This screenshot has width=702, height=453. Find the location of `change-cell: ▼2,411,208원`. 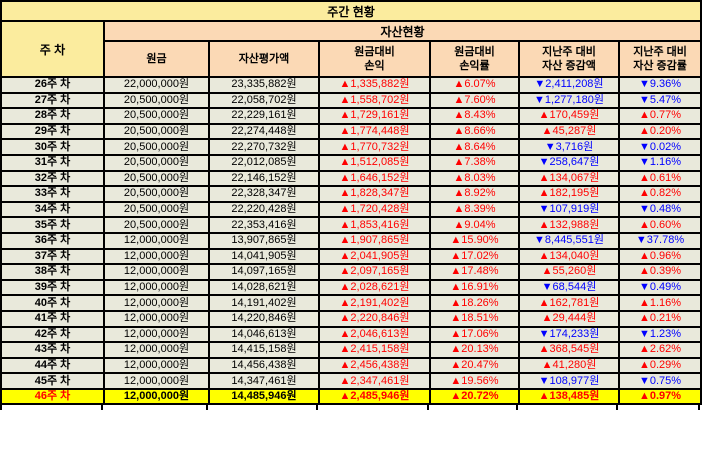

change-cell: ▼2,411,208원 is located at coordinates (569, 85).